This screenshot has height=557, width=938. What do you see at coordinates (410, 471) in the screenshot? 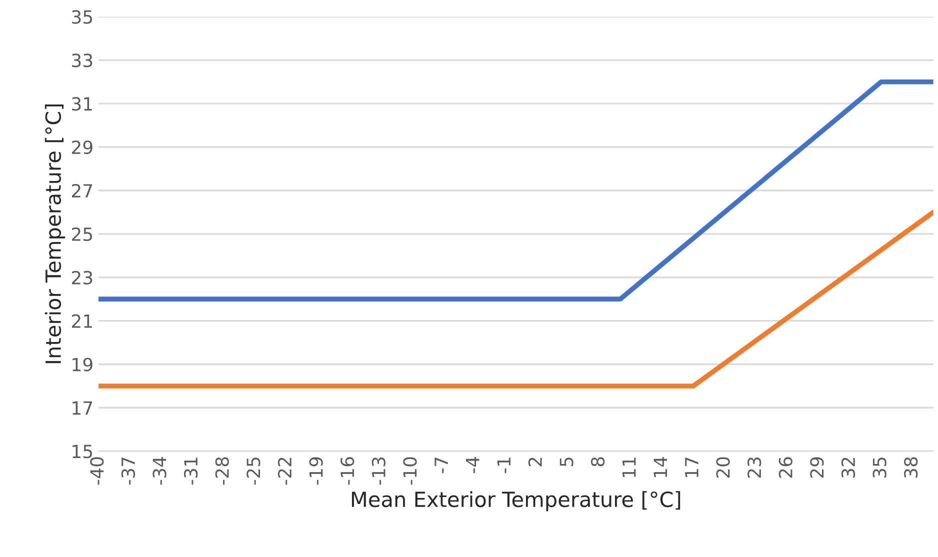
I see `x-tick-label: -10` at bounding box center [410, 471].